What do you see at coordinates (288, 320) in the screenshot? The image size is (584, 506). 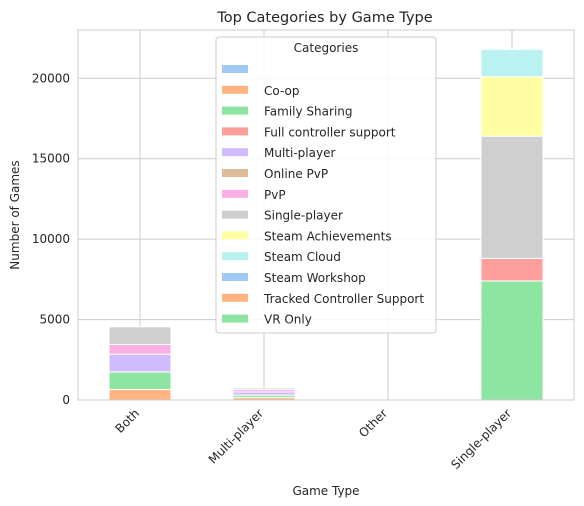 I see `legend-label: VR Only` at bounding box center [288, 320].